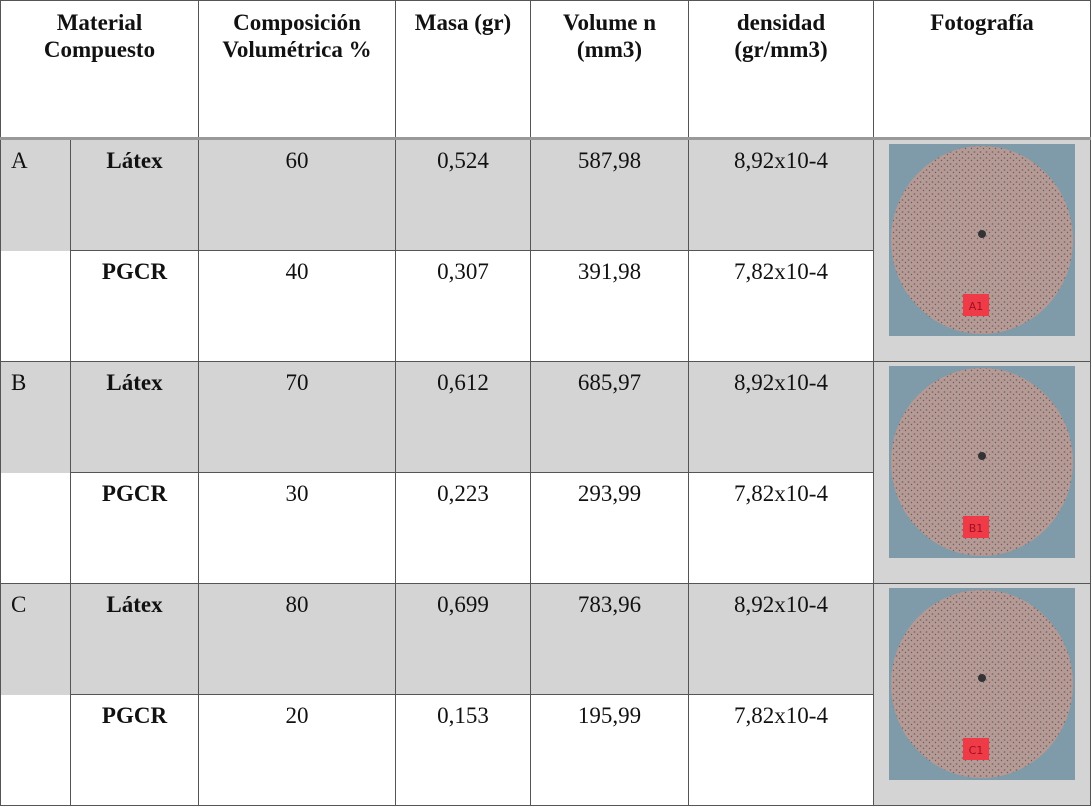 The height and width of the screenshot is (806, 1092). What do you see at coordinates (99, 70) in the screenshot?
I see `header-cell: Material Compuesto` at bounding box center [99, 70].